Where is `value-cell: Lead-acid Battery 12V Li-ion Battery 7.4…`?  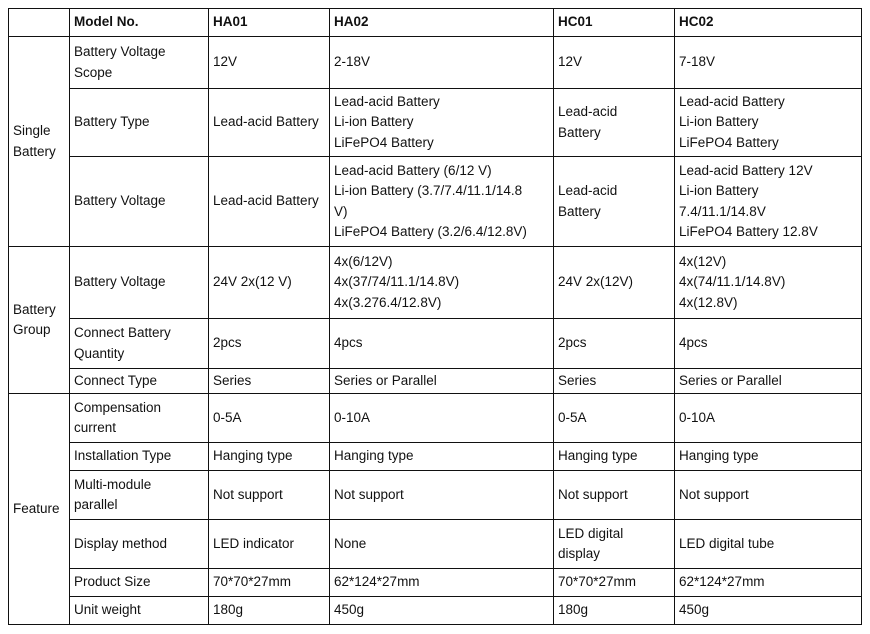
value-cell: Lead-acid Battery 12V Li-ion Battery 7.4… is located at coordinates (768, 201).